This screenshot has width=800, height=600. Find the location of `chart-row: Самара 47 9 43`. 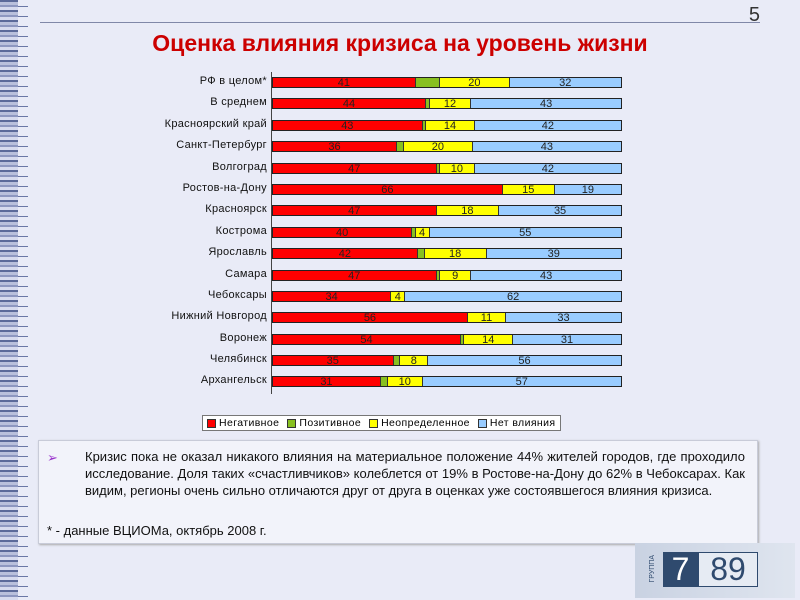

chart-row: Самара 47 9 43 is located at coordinates (390, 275).